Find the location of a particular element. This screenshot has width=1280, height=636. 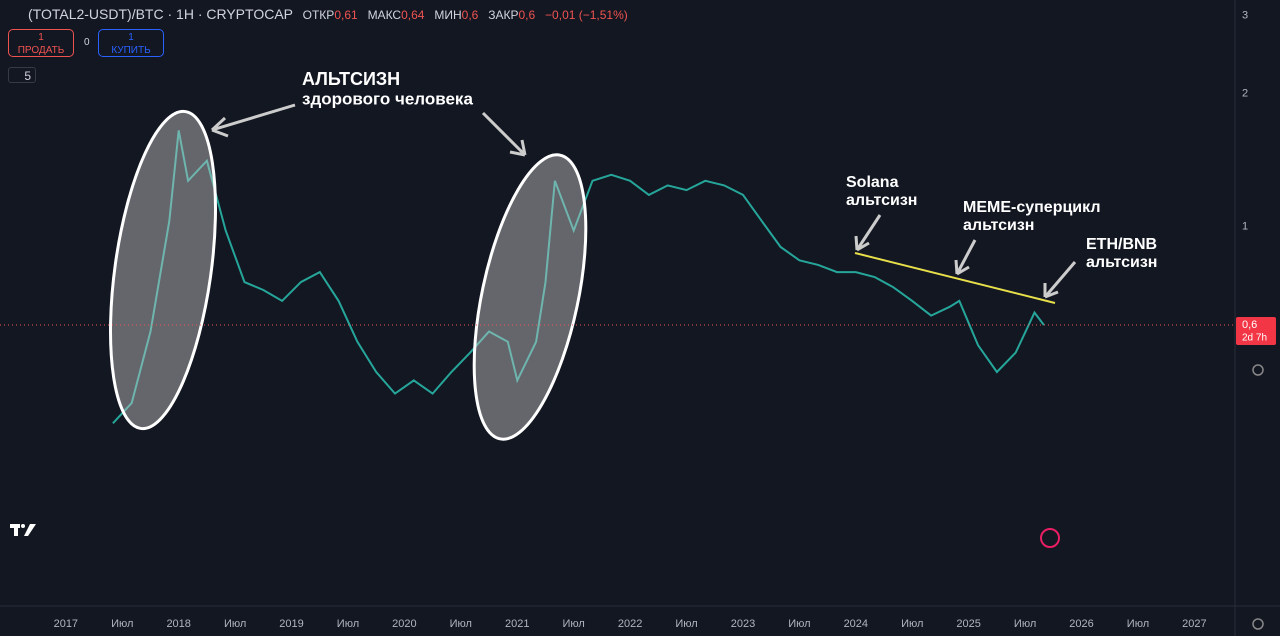

countdown: 2d 7h is located at coordinates (1254, 338).